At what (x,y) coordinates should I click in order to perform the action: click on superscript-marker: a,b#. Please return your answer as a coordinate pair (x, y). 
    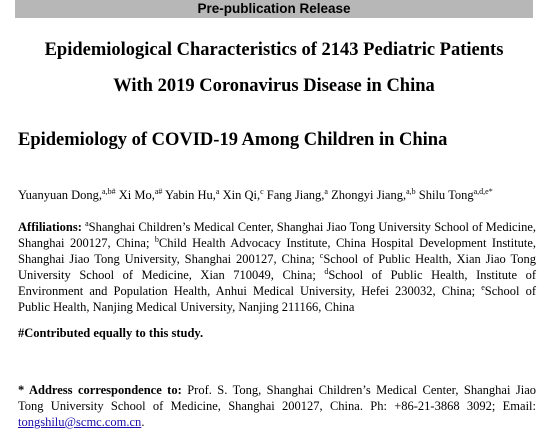
    Looking at the image, I should click on (109, 191).